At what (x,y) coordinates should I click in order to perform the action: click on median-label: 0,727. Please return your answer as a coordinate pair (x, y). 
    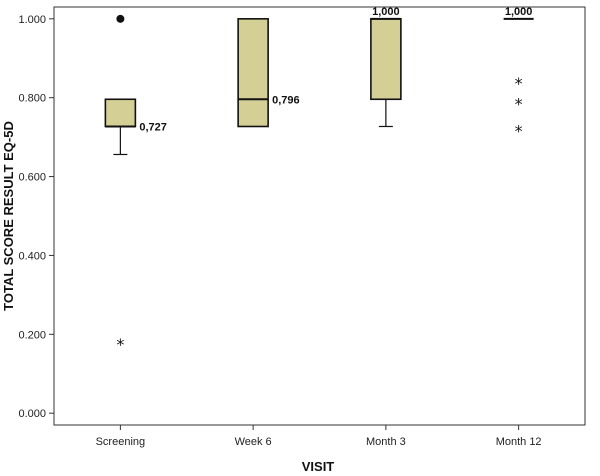
    Looking at the image, I should click on (153, 127).